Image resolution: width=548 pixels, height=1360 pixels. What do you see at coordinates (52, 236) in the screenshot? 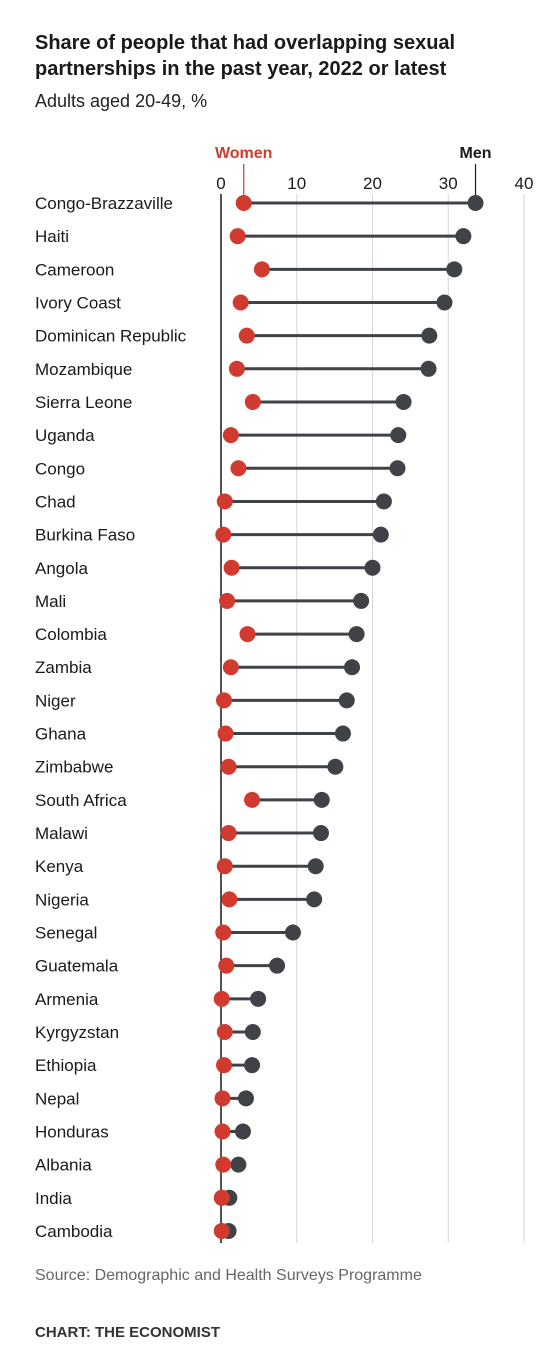
I see `country-label: Haiti` at bounding box center [52, 236].